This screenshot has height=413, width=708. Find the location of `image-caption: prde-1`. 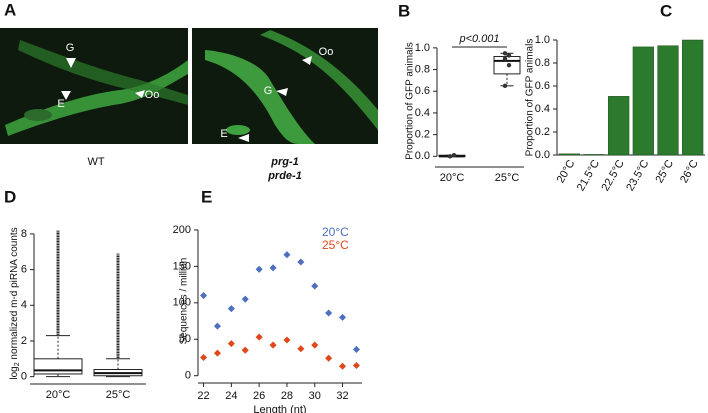

image-caption: prde-1 is located at coordinates (284, 176).